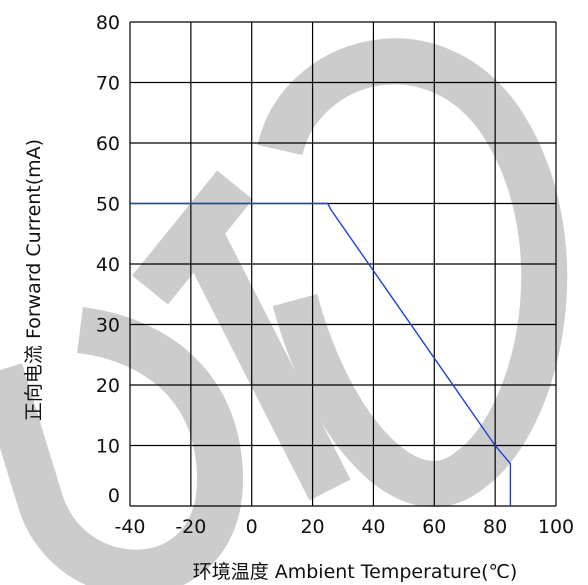 The height and width of the screenshot is (585, 588). What do you see at coordinates (312, 527) in the screenshot?
I see `x-tick-label: 20` at bounding box center [312, 527].